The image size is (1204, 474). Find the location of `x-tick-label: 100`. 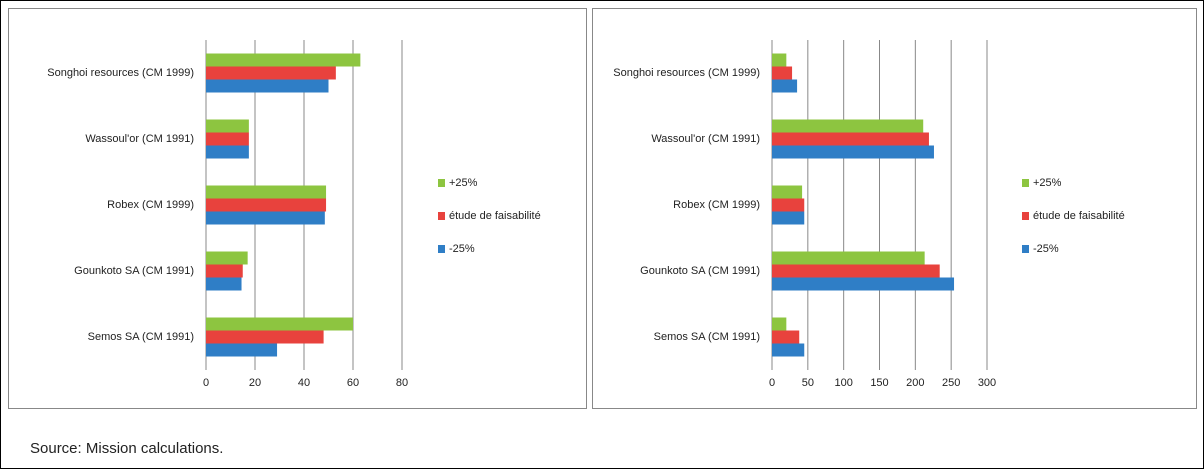

x-tick-label: 100 is located at coordinates (843, 383).